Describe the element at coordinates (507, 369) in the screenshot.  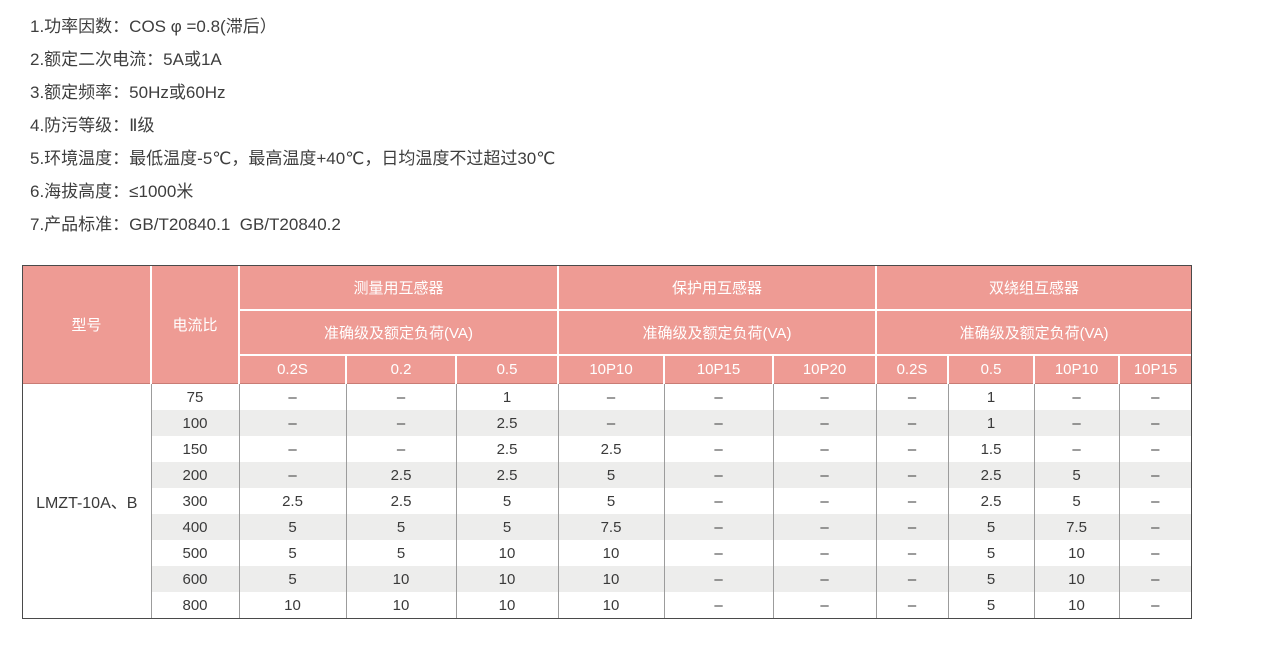
I see `col-header-measuring-0.5: 0.5` at that location.